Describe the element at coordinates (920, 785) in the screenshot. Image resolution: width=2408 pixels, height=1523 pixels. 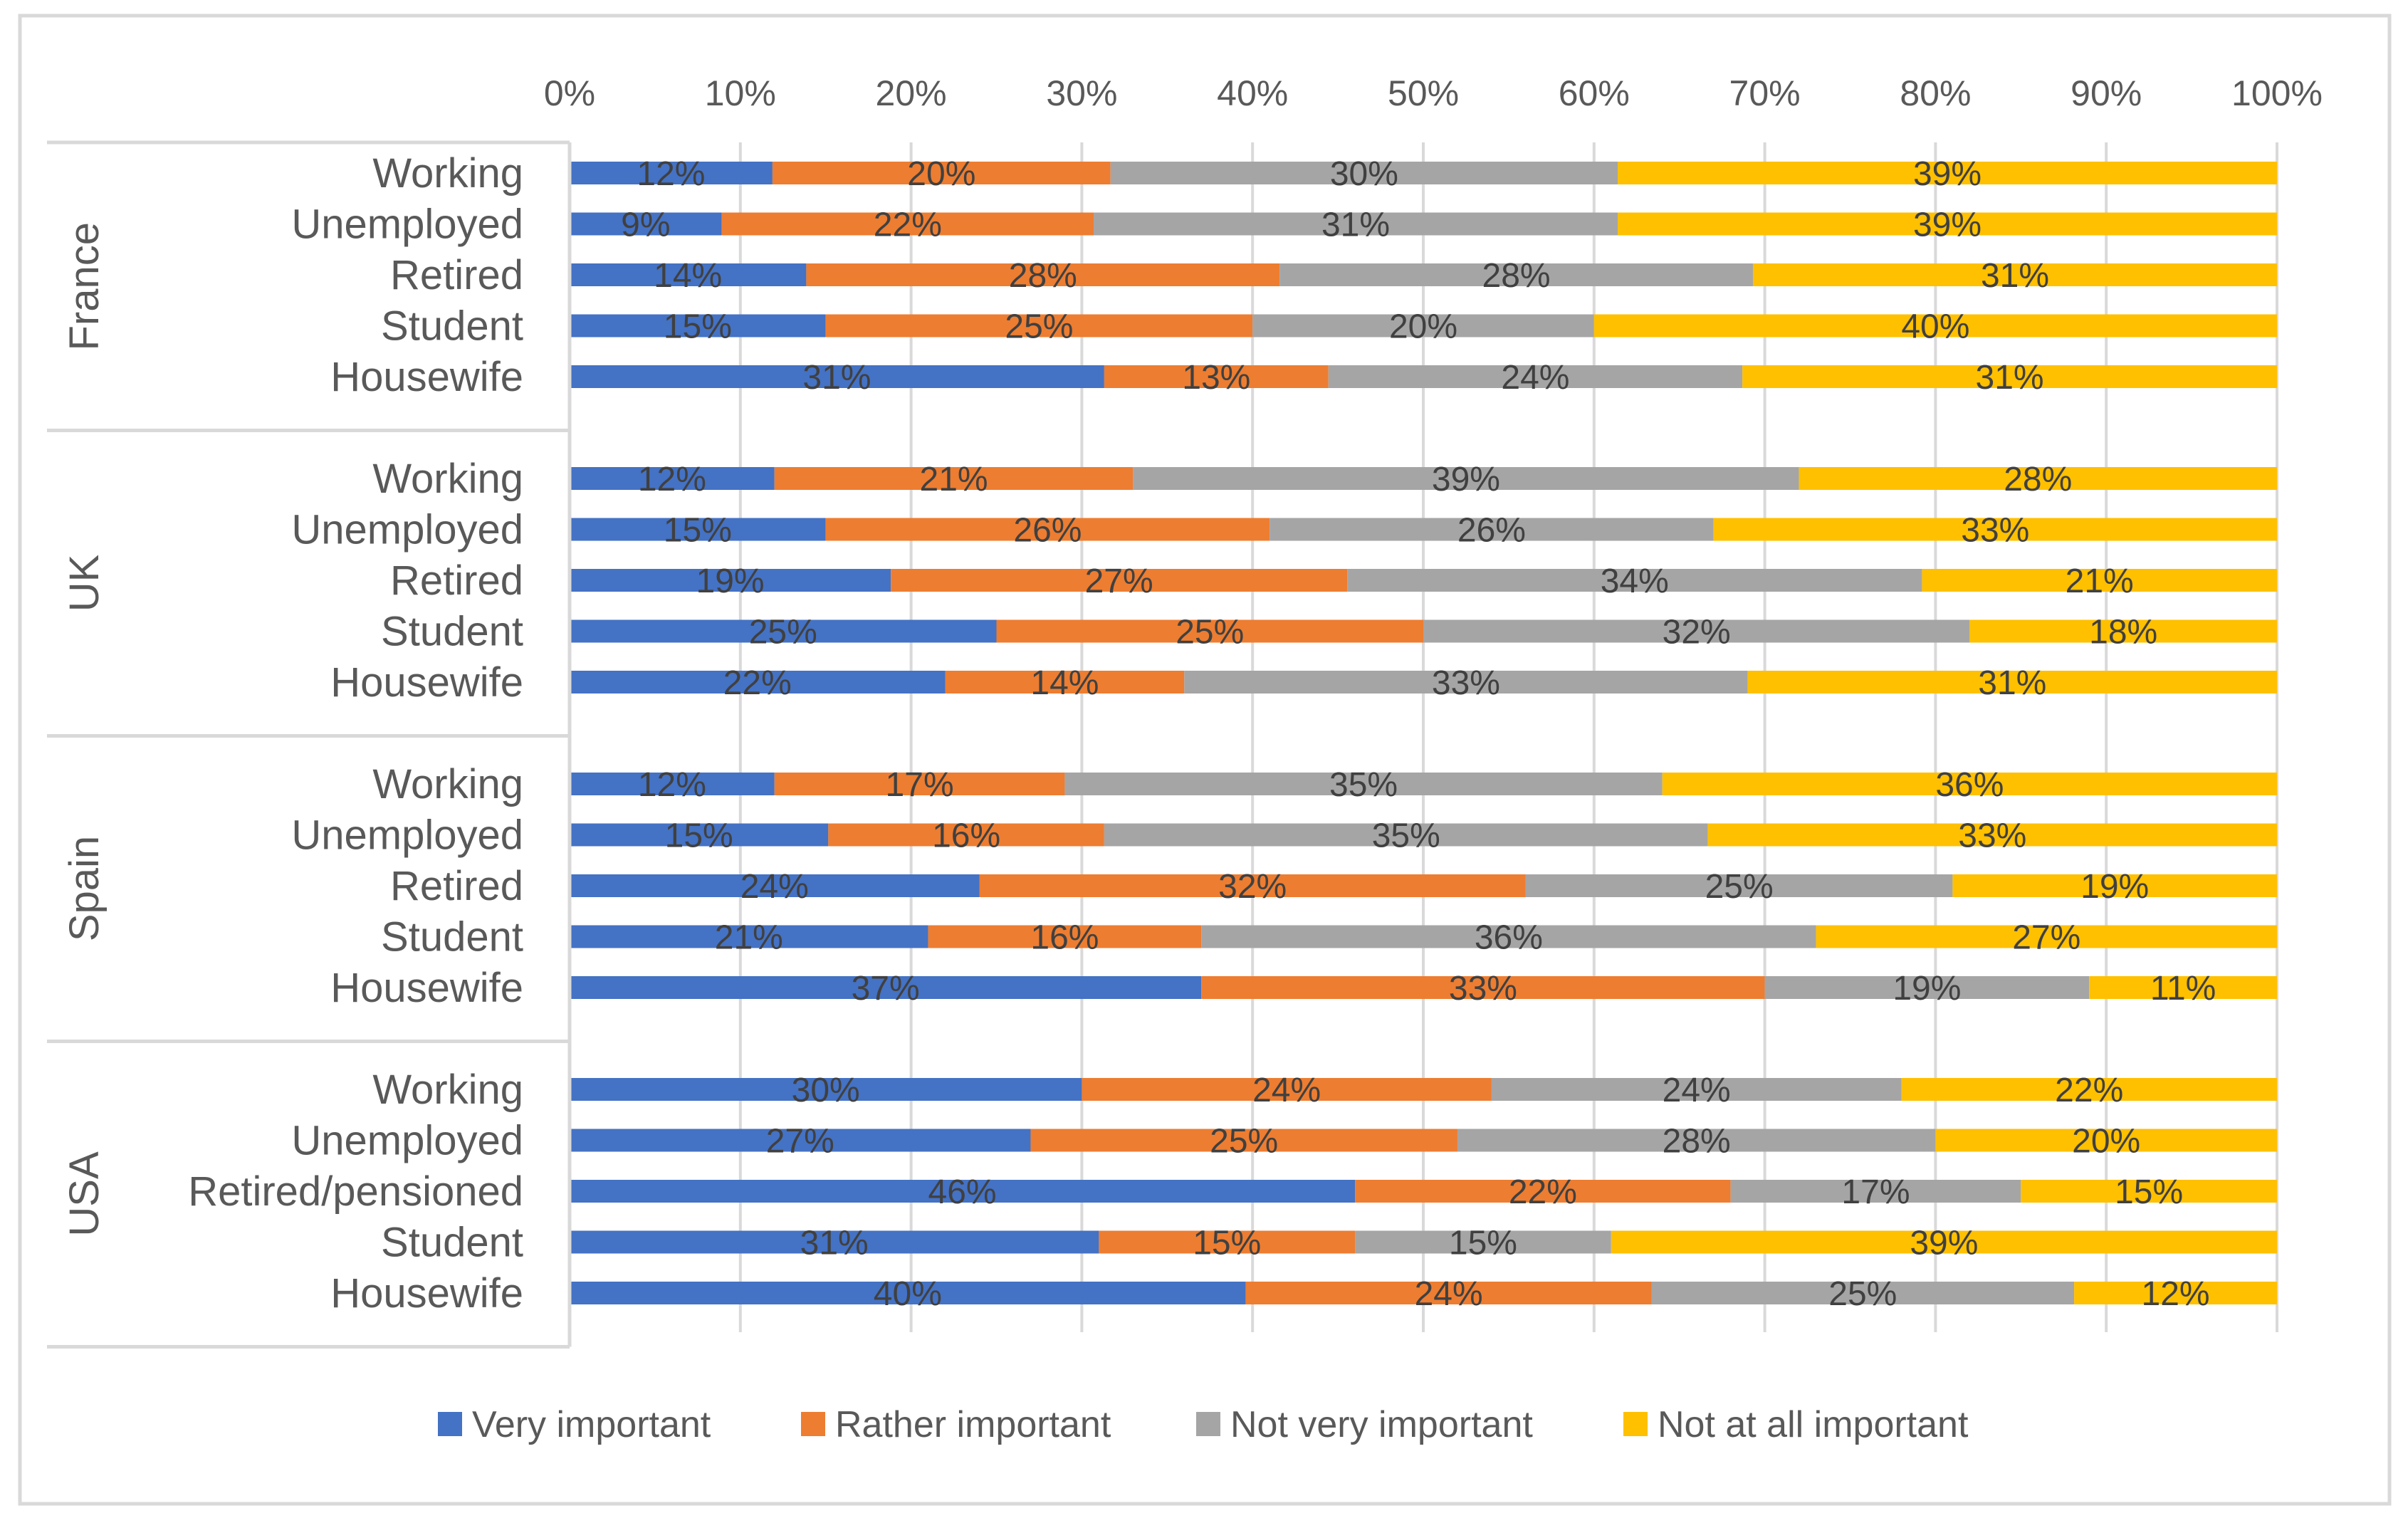
I see `data-label: 17%` at that location.